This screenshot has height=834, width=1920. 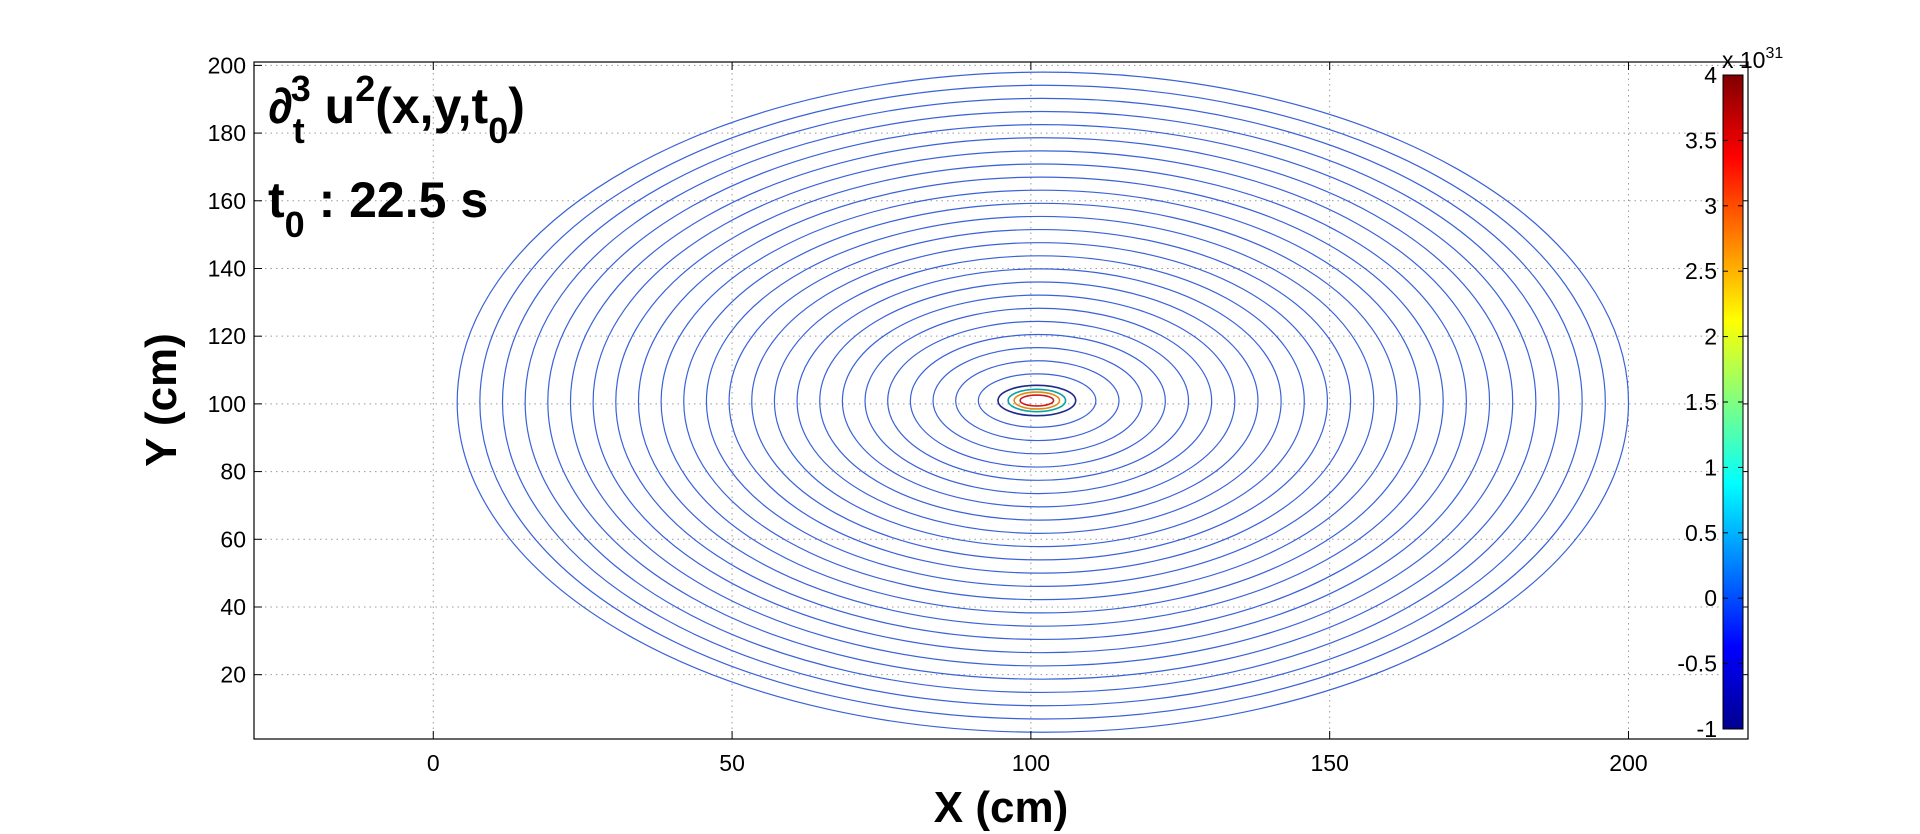 I want to click on colorbar-tick-label: -1, so click(x=1707, y=729).